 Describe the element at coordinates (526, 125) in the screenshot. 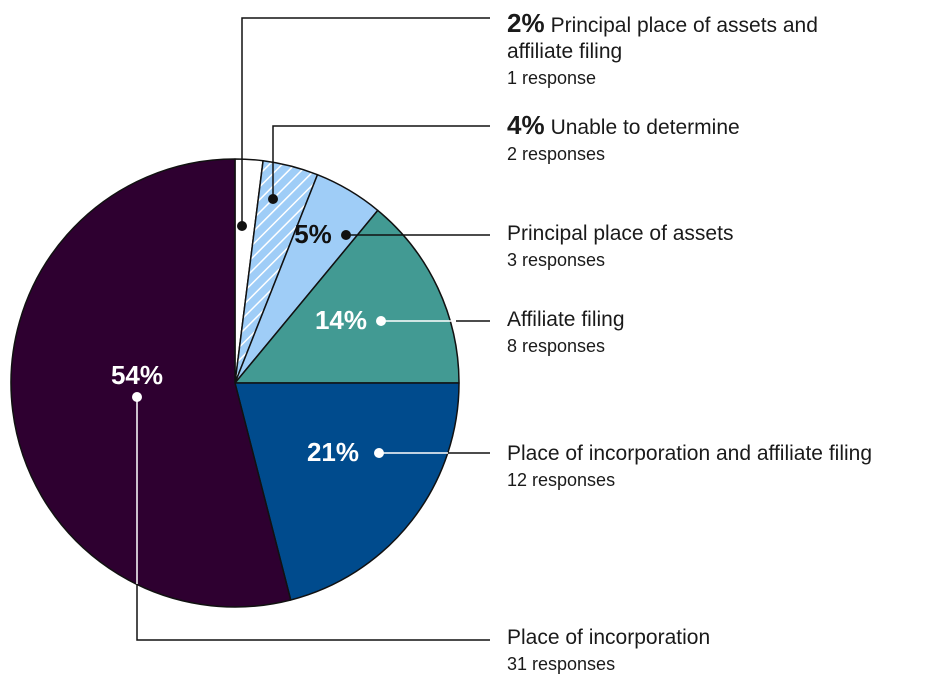

I see `legend-percent: 4%` at that location.